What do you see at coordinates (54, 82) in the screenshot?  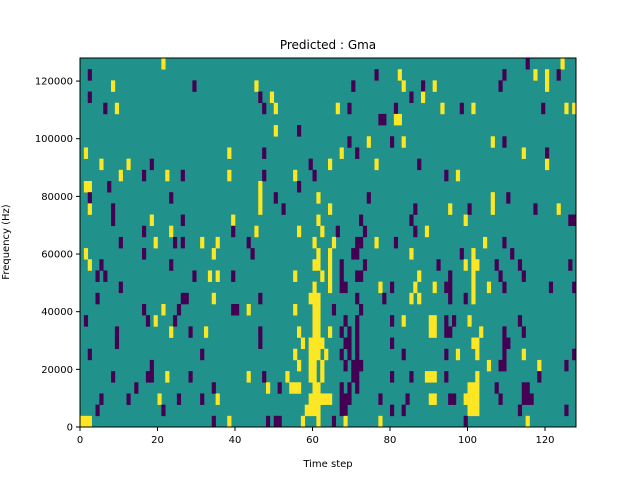 I see `y-tick-label: 120000` at bounding box center [54, 82].